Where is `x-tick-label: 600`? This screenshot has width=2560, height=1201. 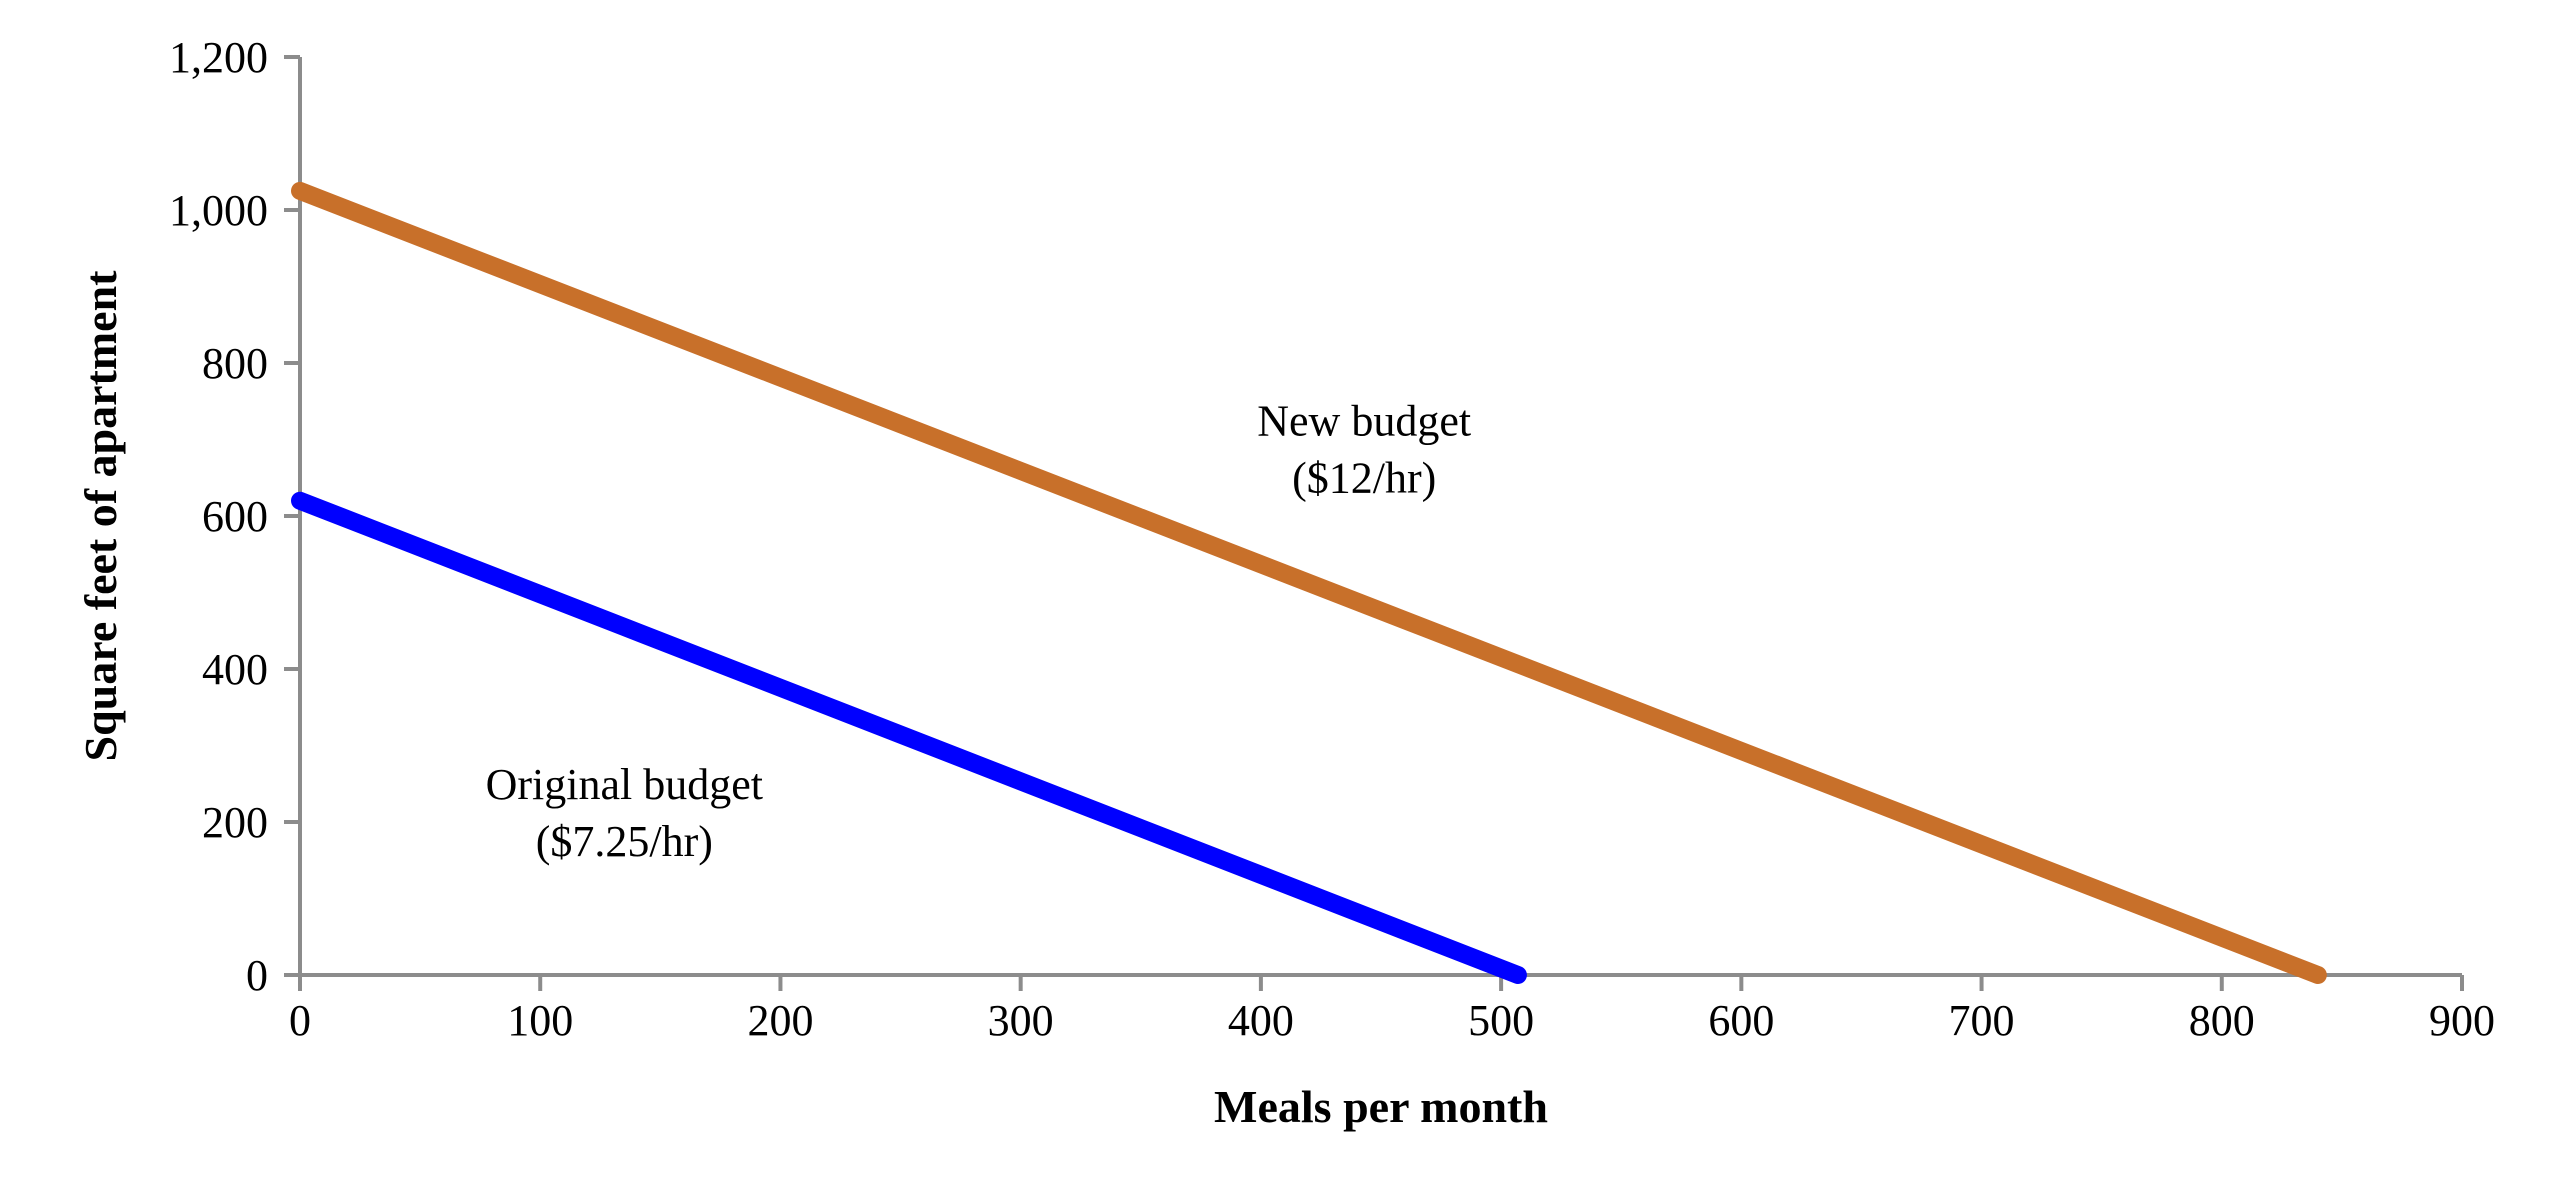
x-tick-label: 600 is located at coordinates (1741, 1020).